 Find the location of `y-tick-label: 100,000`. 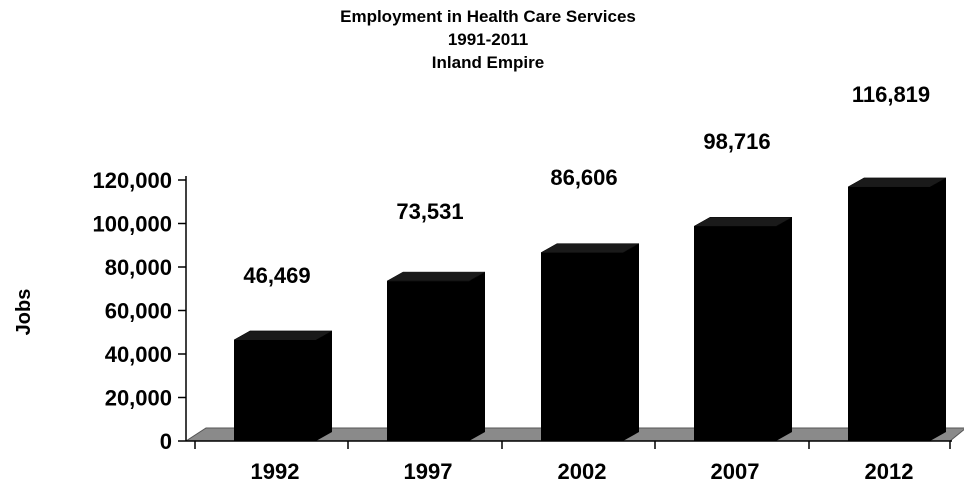

y-tick-label: 100,000 is located at coordinates (132, 224).